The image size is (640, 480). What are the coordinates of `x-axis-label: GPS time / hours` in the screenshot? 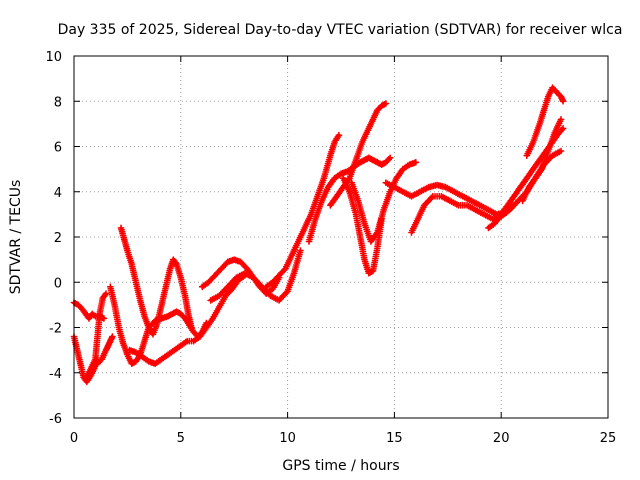 It's located at (340, 466).